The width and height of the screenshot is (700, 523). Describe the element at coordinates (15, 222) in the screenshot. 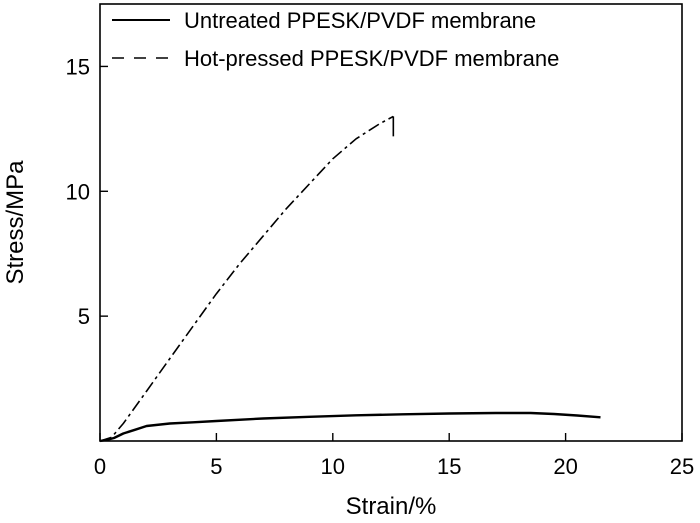

I see `y-axis-title: Stress/MPa` at that location.